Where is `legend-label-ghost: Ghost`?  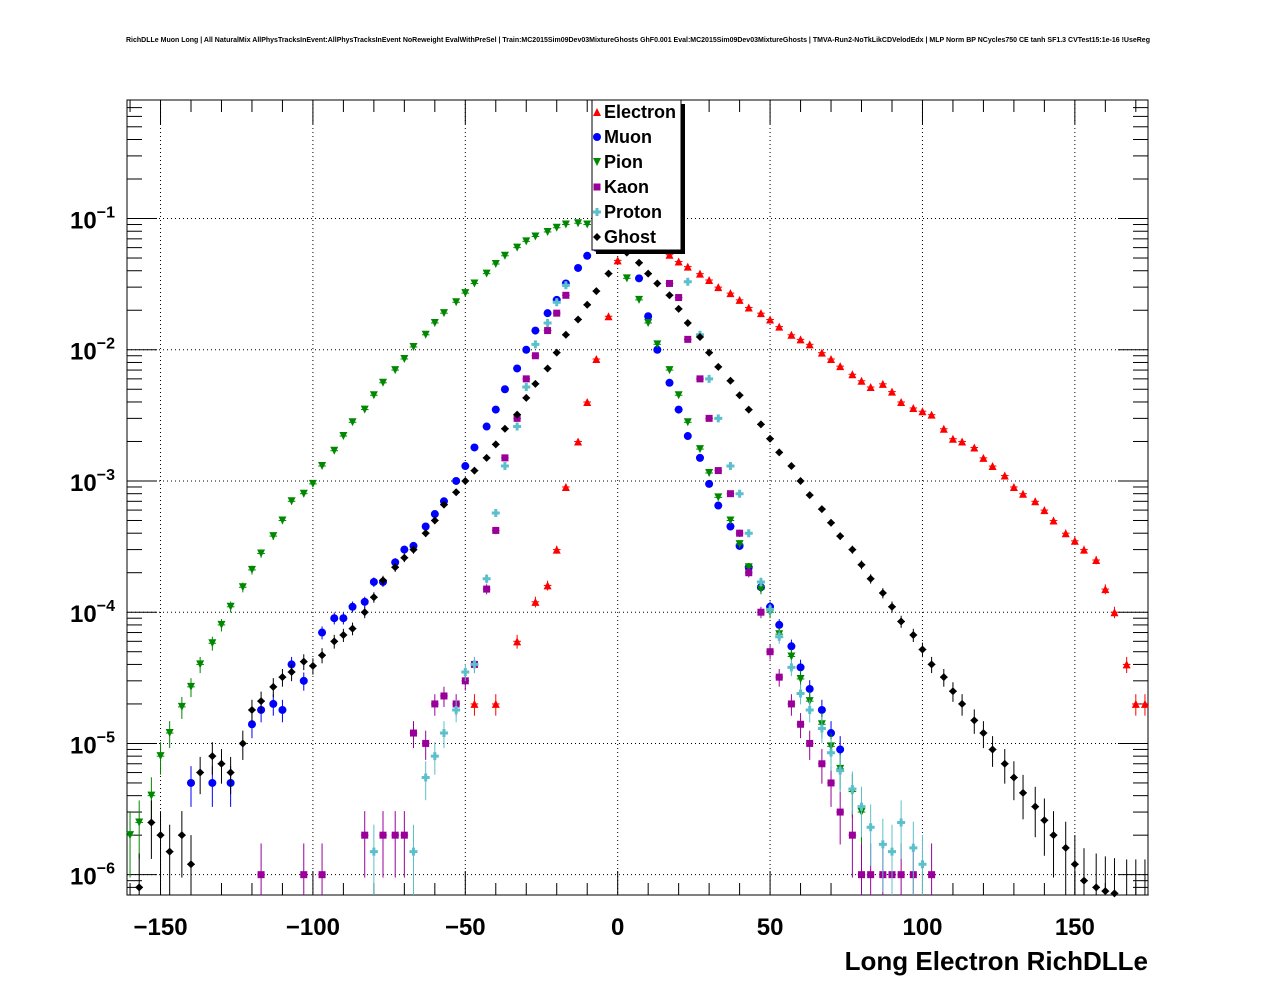
legend-label-ghost: Ghost is located at coordinates (630, 237).